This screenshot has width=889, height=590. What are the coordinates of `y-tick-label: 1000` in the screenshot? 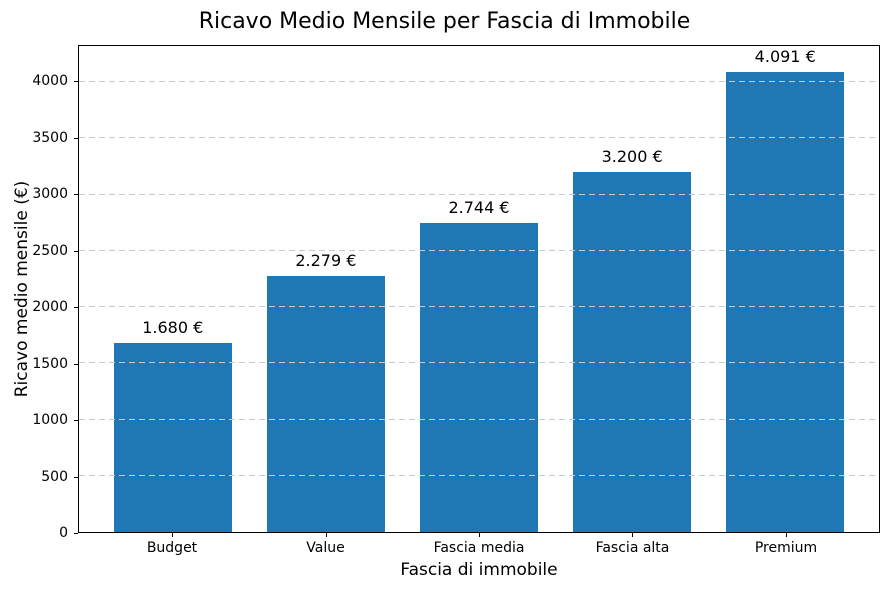 It's located at (50, 420).